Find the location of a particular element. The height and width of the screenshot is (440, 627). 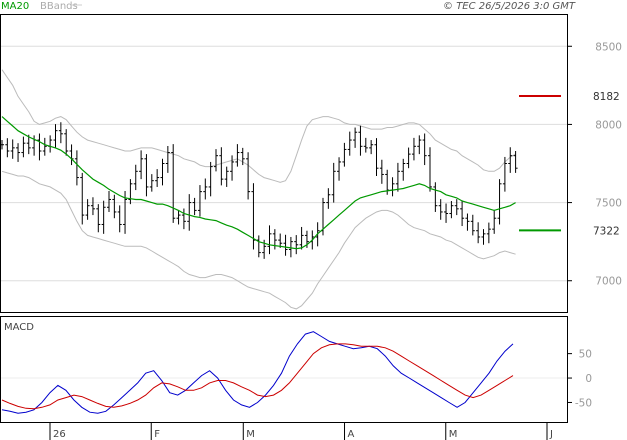

macd-tick-label: -50 is located at coordinates (583, 403).